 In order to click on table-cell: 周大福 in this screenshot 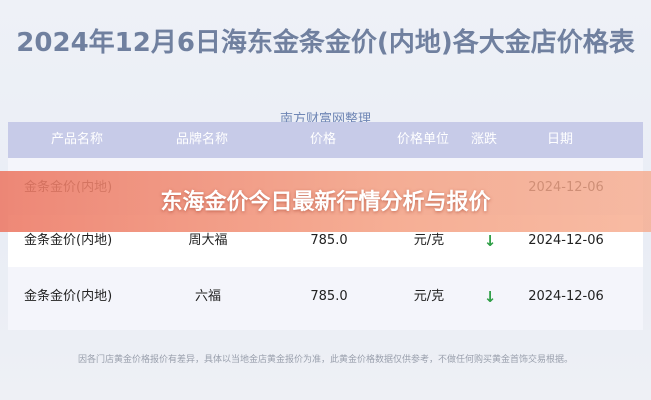, I will do `click(208, 240)`.